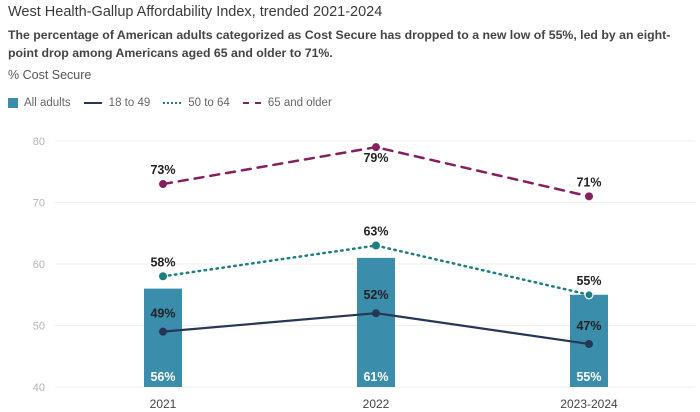 The height and width of the screenshot is (412, 700). Describe the element at coordinates (375, 232) in the screenshot. I see `line-data-label: 63%` at that location.